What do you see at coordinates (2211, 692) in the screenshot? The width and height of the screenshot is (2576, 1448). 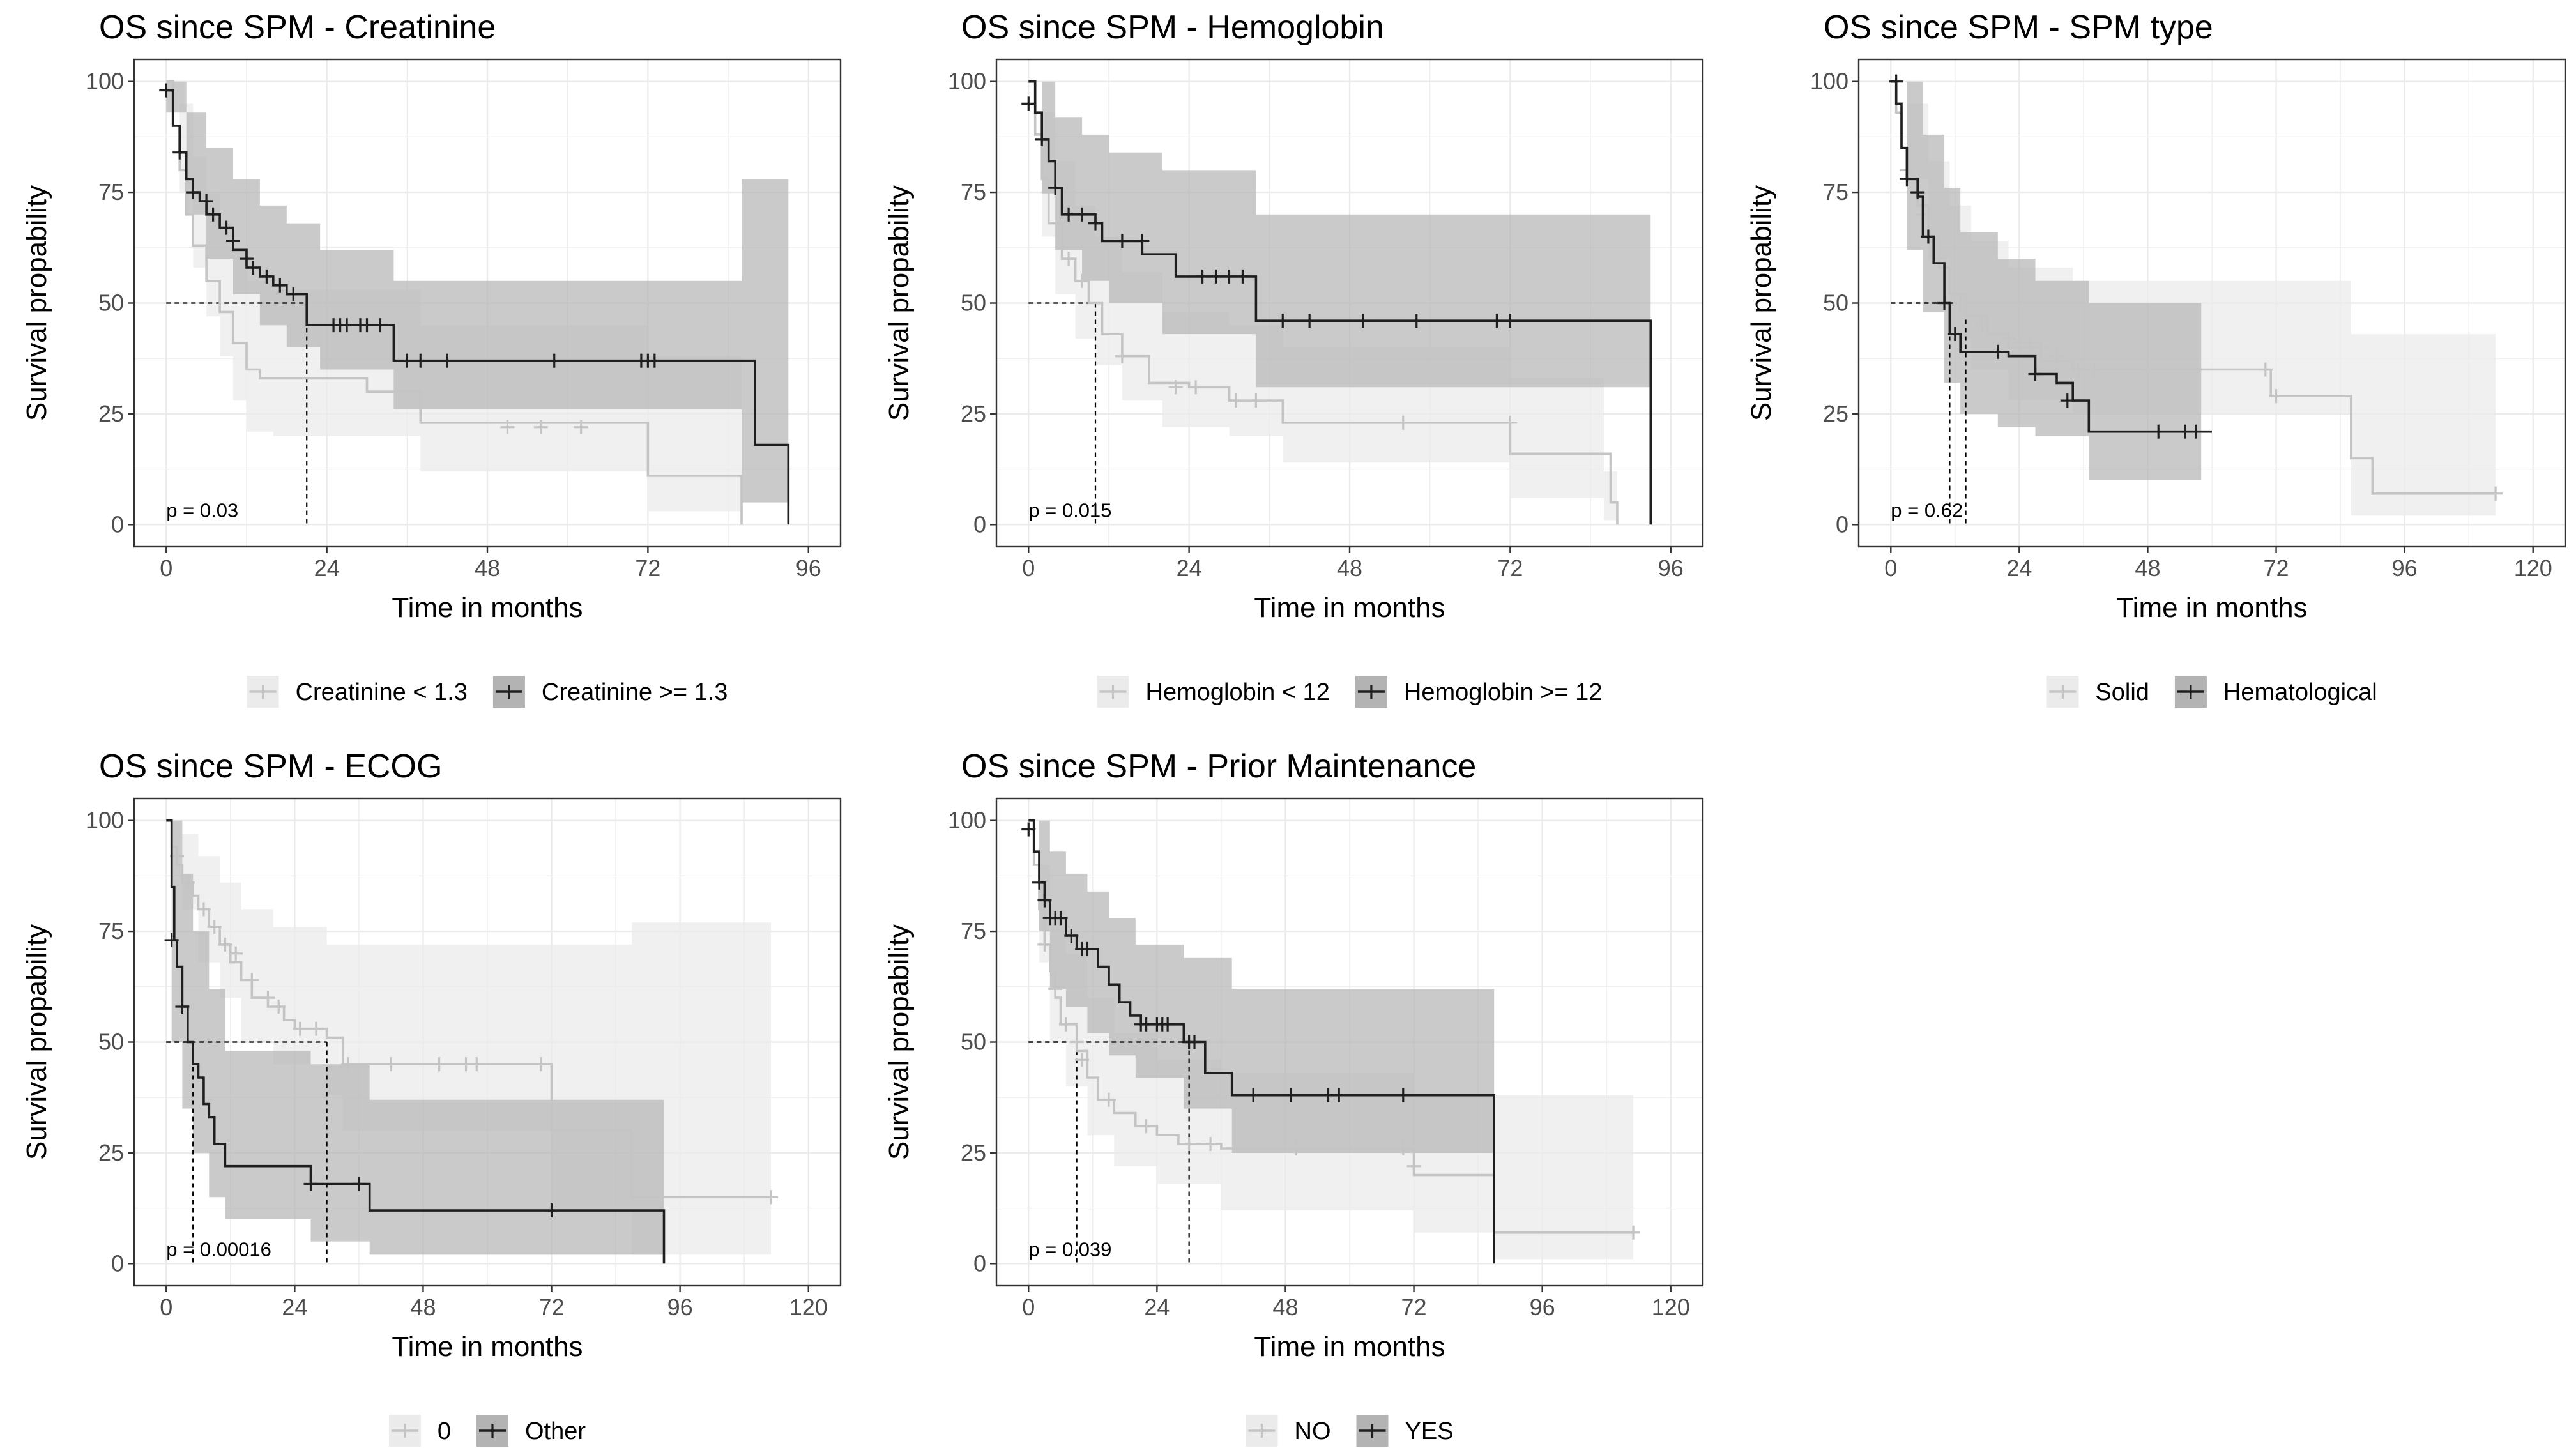 I see `legend: Solid Hematological` at bounding box center [2211, 692].